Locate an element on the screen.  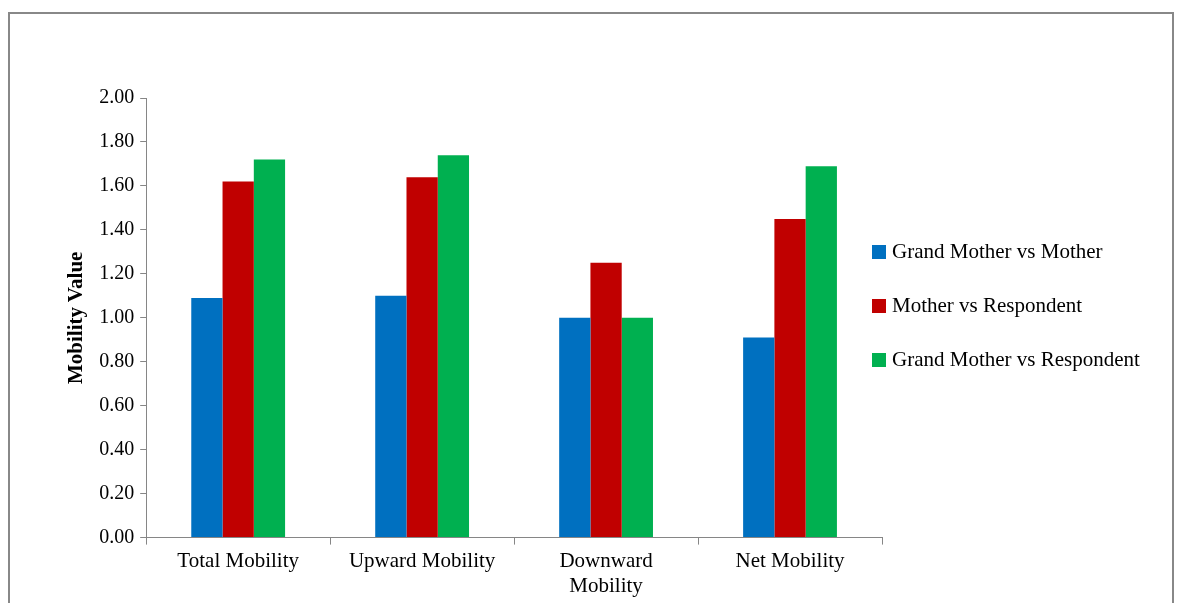
legend-label: Mother vs Respondent is located at coordinates (987, 305).